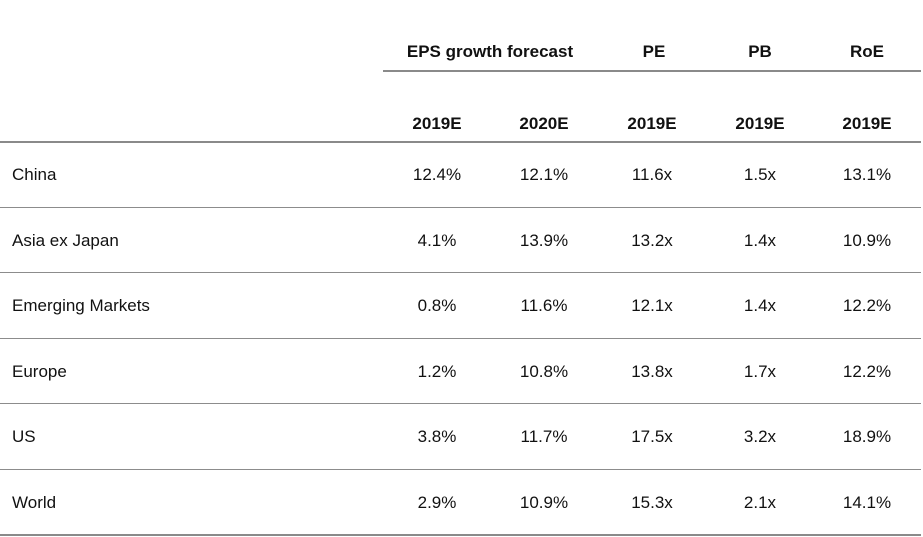  I want to click on cell-eps-2019: 12.4%, so click(437, 174).